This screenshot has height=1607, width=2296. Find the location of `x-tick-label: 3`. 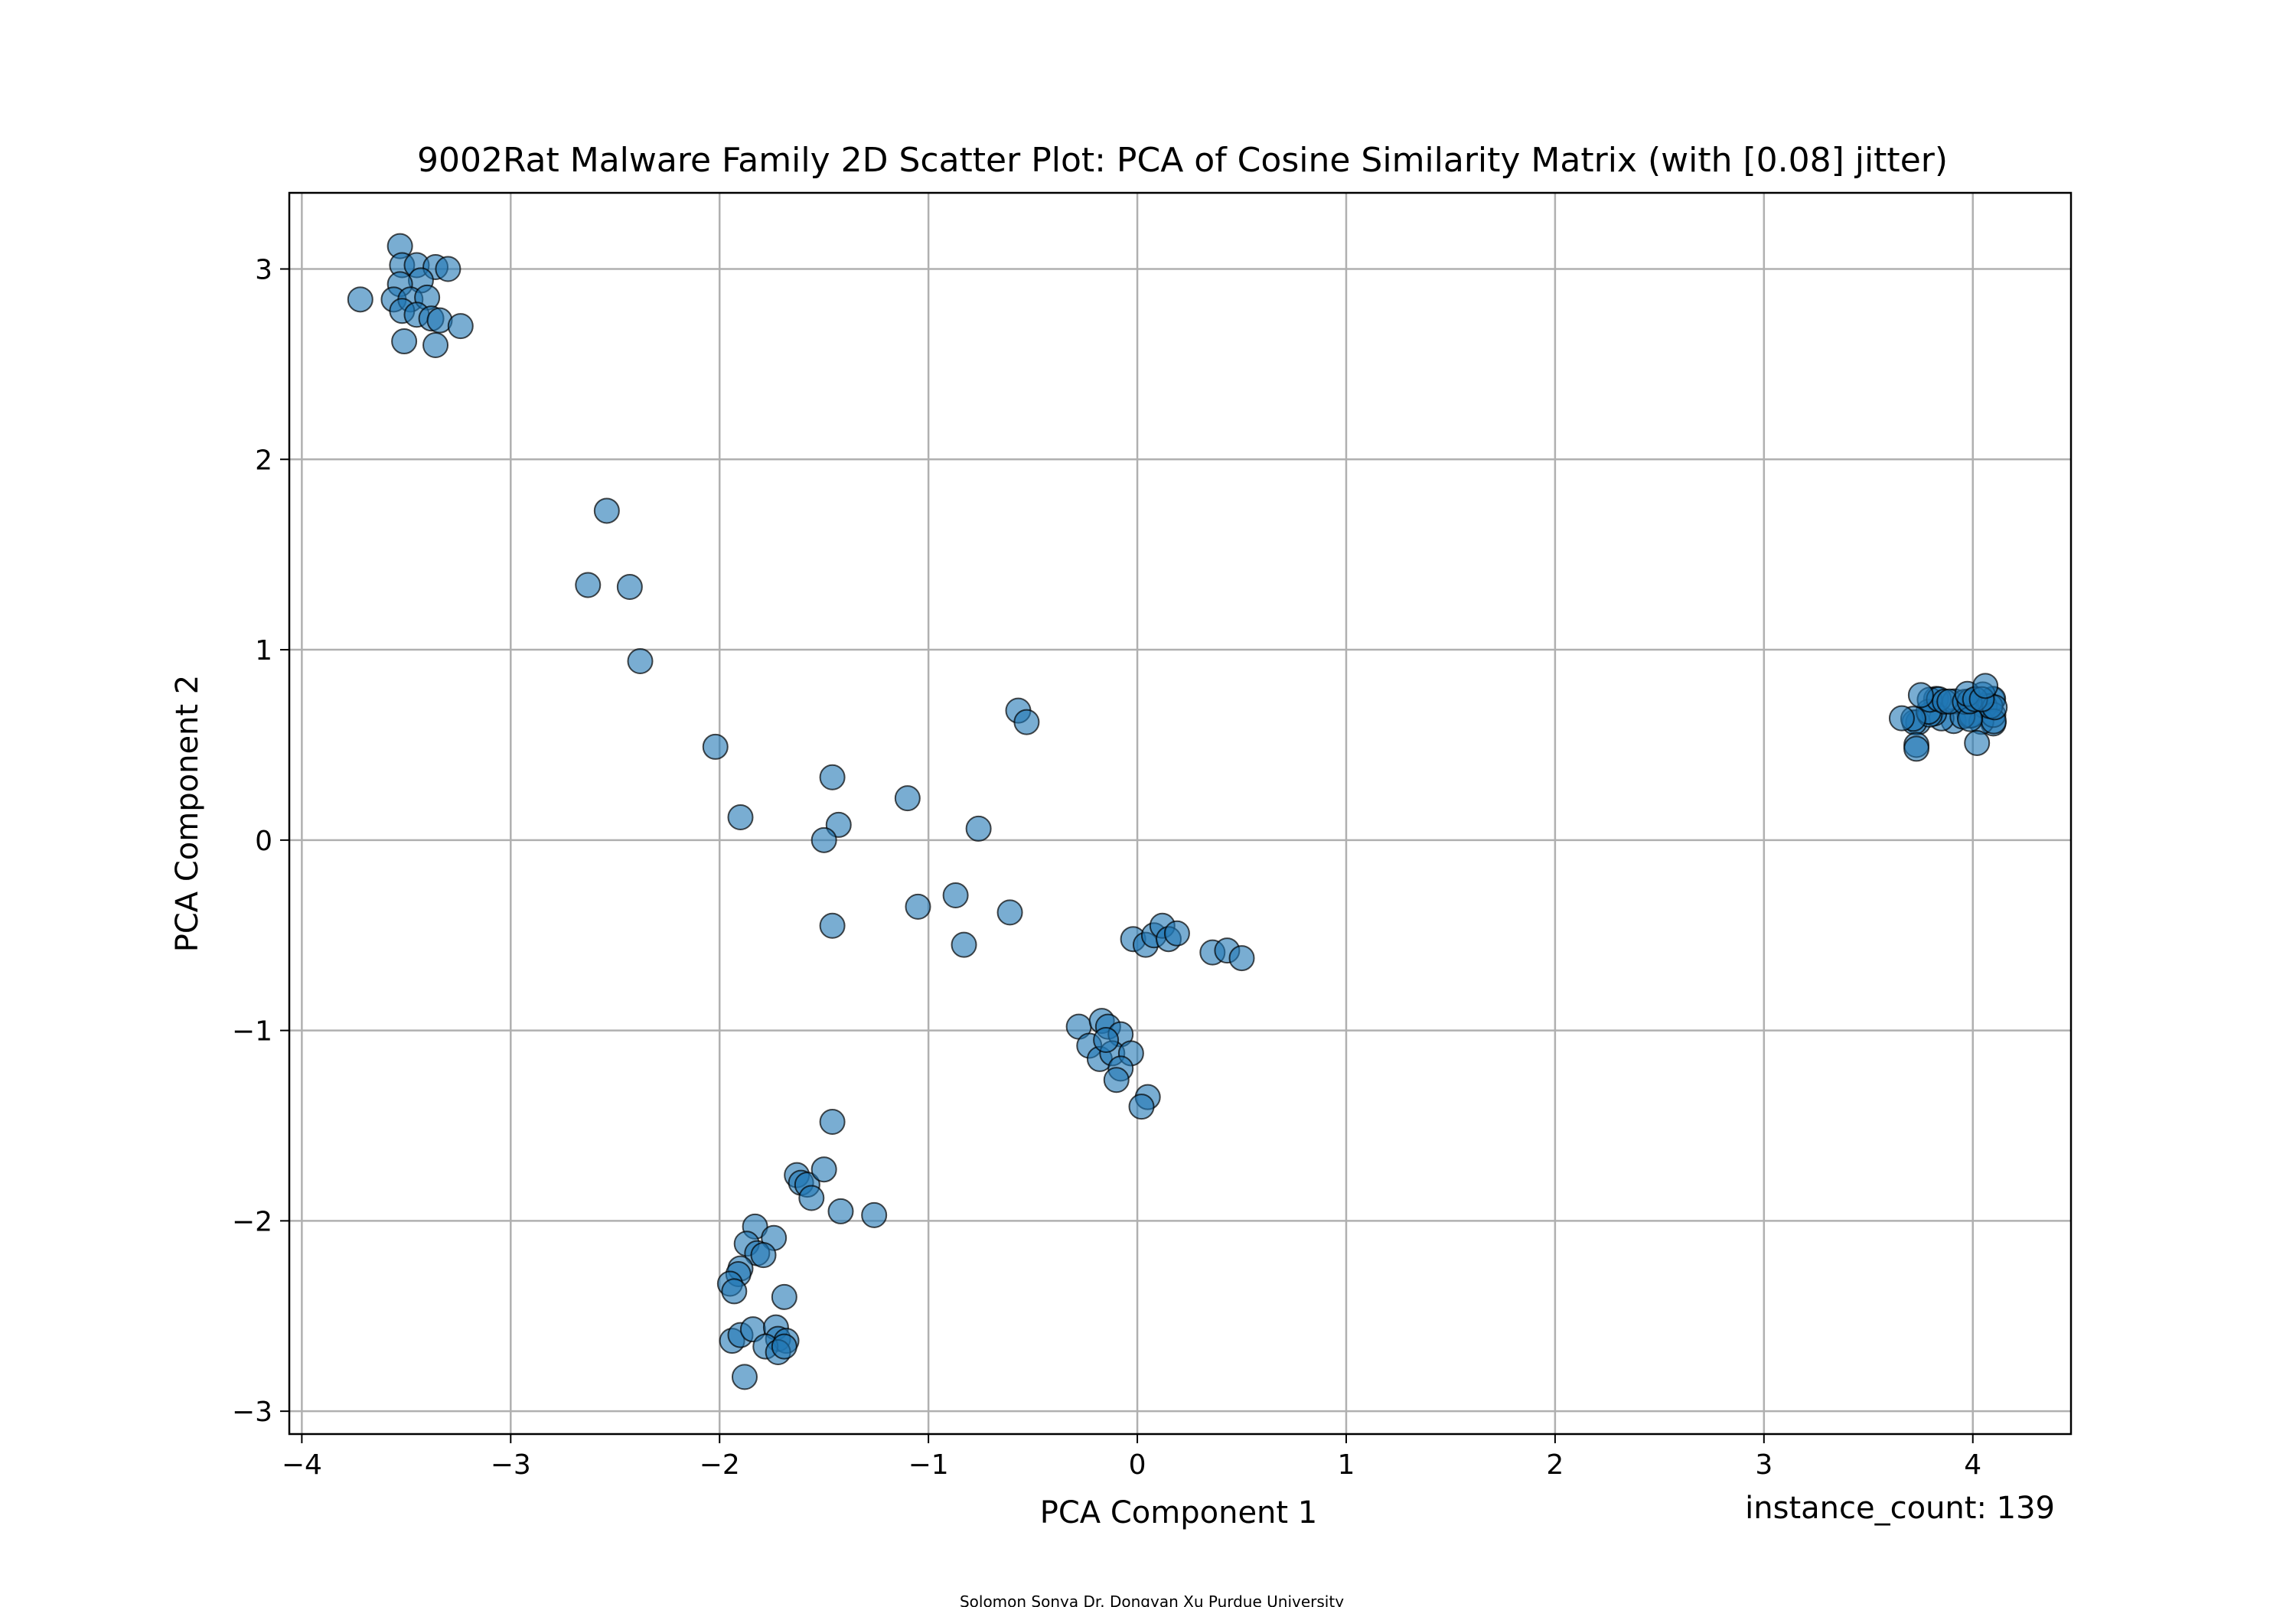

x-tick-label: 3 is located at coordinates (1764, 1465).